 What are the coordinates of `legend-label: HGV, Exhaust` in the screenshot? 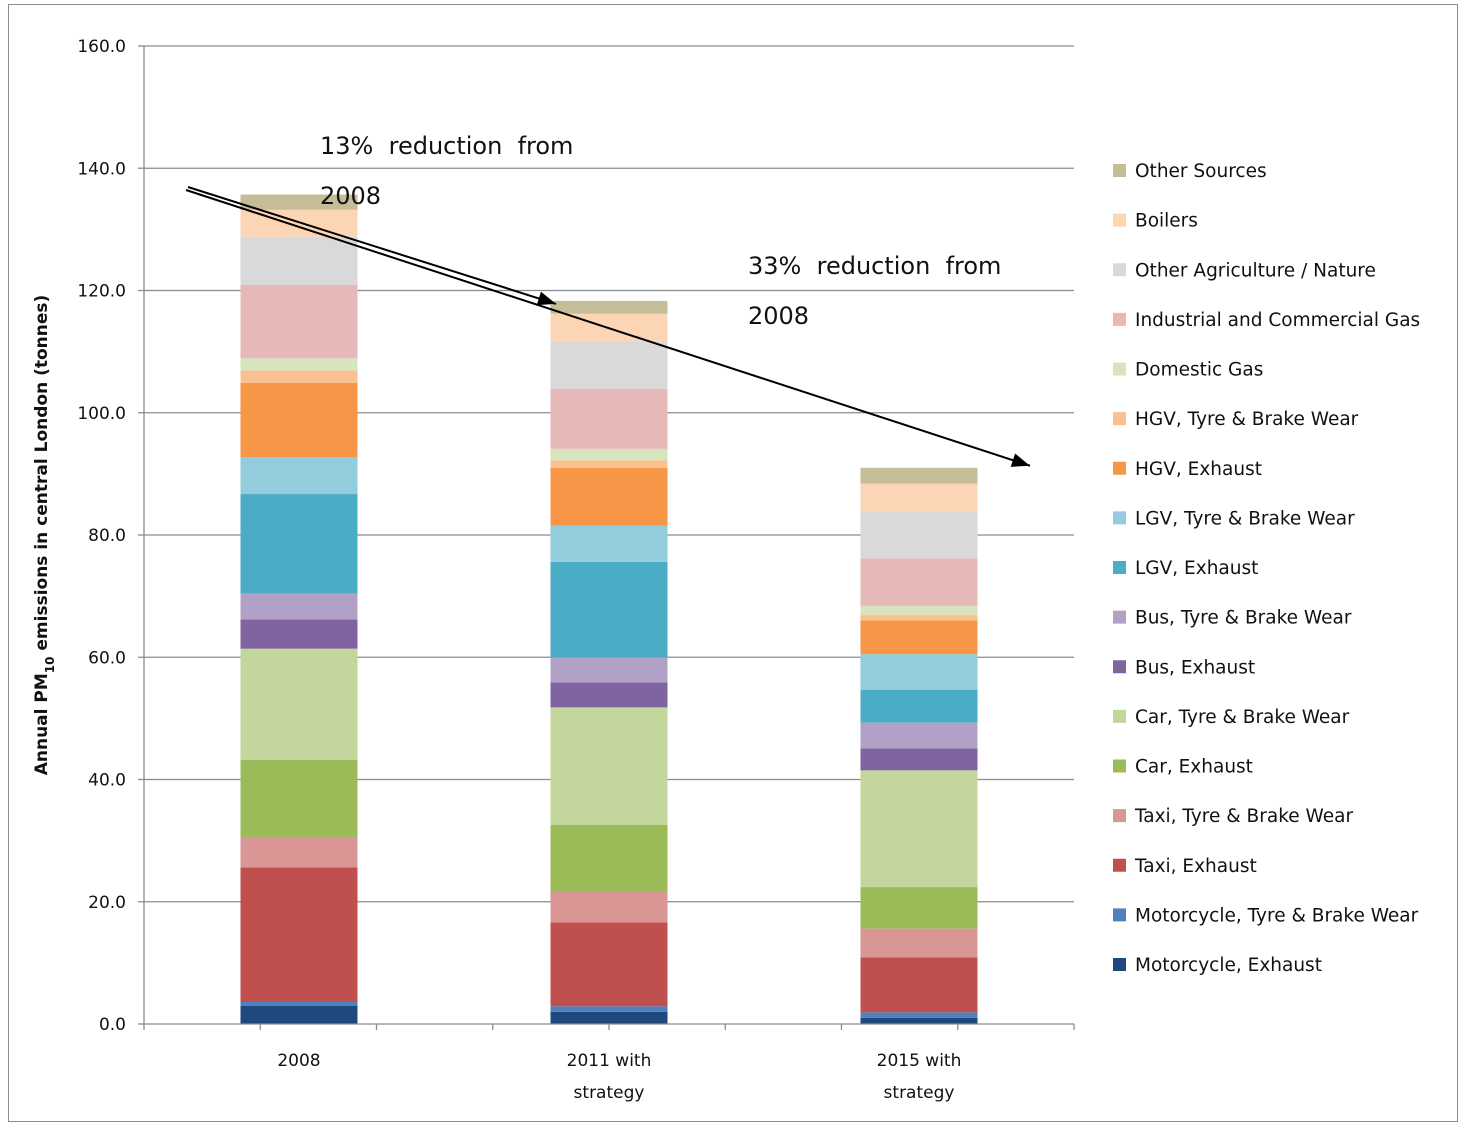 It's located at (1198, 469).